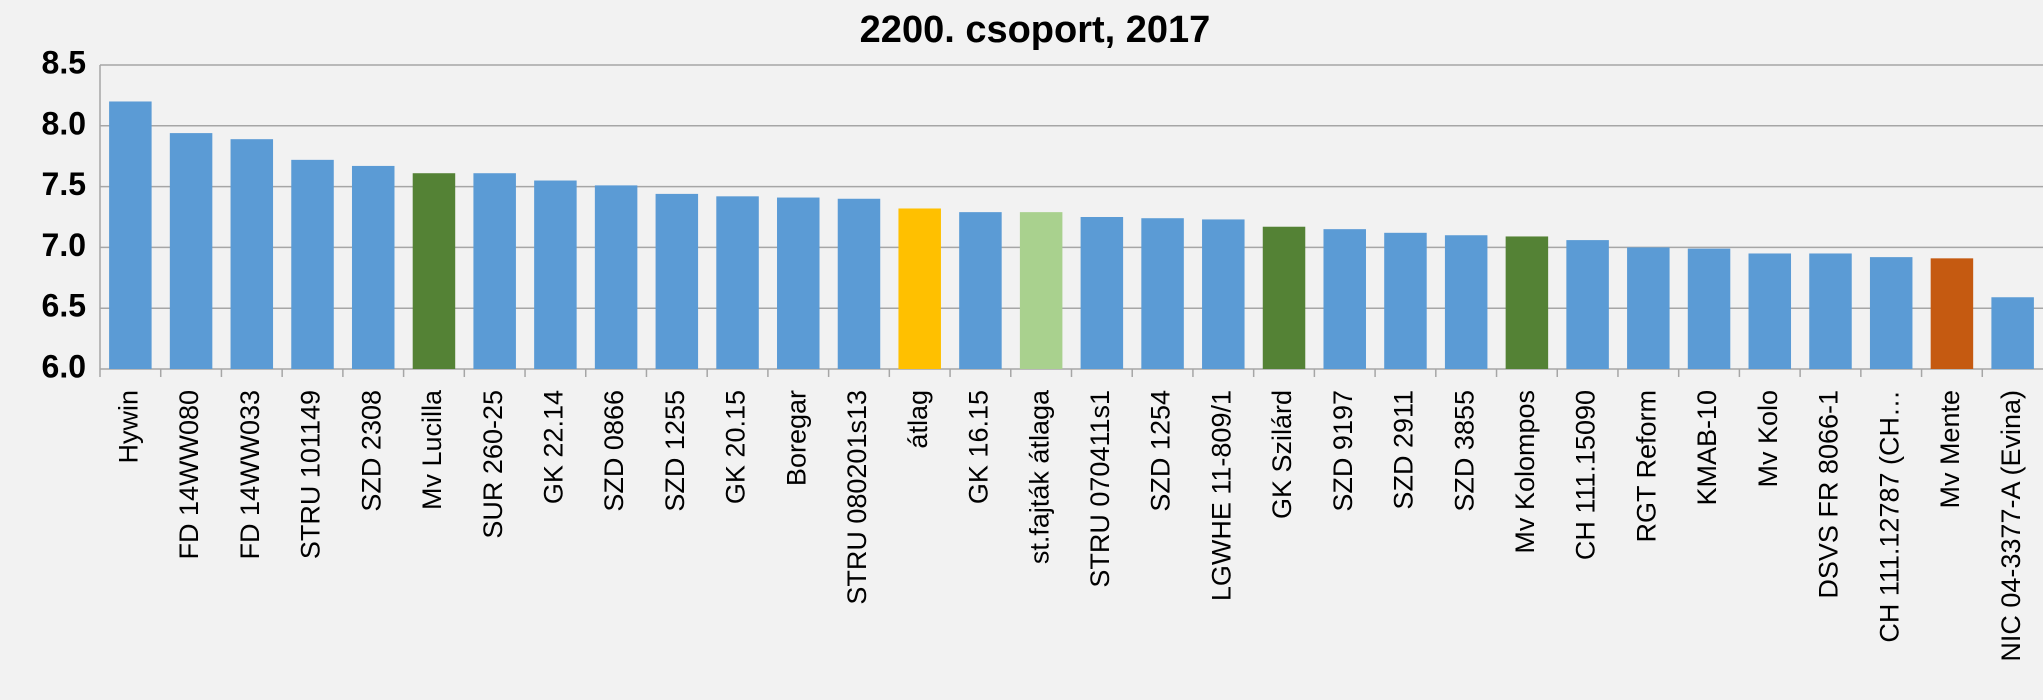 This screenshot has height=700, width=2043. I want to click on x-tick-label: SZD 1254, so click(1161, 451).